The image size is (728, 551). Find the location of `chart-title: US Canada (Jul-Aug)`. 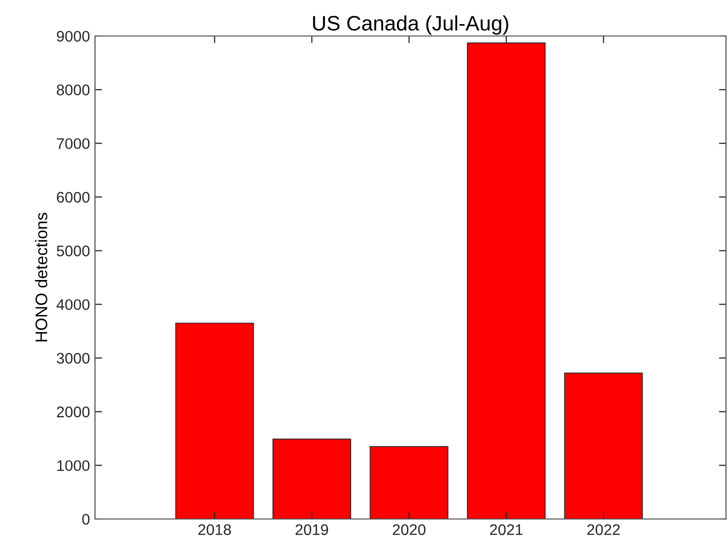

chart-title: US Canada (Jul-Aug) is located at coordinates (410, 25).